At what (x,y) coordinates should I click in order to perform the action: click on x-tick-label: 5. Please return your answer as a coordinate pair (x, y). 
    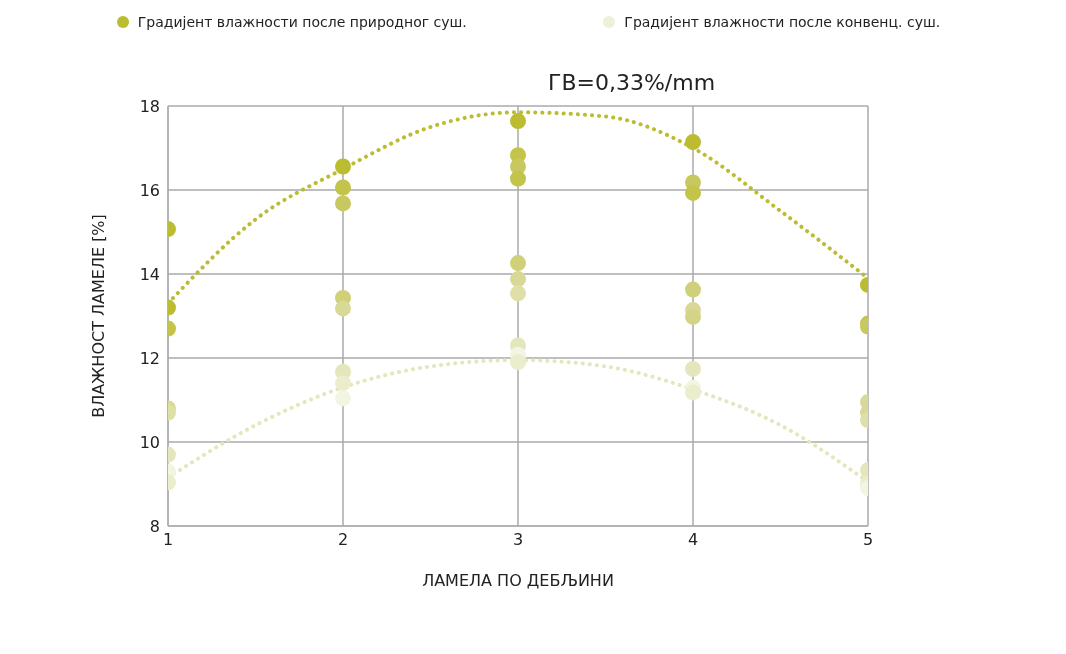
    Looking at the image, I should click on (868, 540).